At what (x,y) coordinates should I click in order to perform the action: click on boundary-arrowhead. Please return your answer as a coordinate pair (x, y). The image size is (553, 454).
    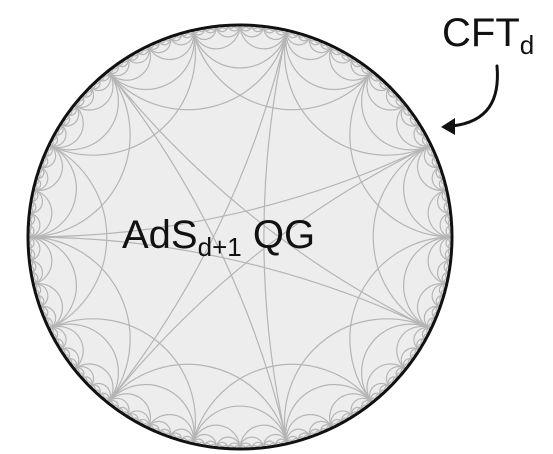
    Looking at the image, I should click on (448, 126).